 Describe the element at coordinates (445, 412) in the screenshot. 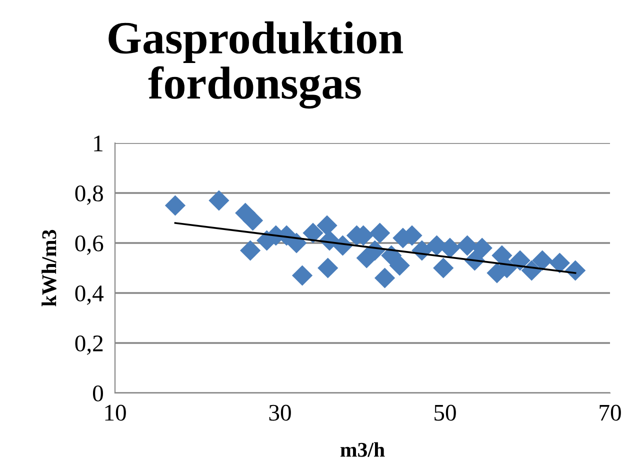

I see `x-tick-label: 50` at that location.